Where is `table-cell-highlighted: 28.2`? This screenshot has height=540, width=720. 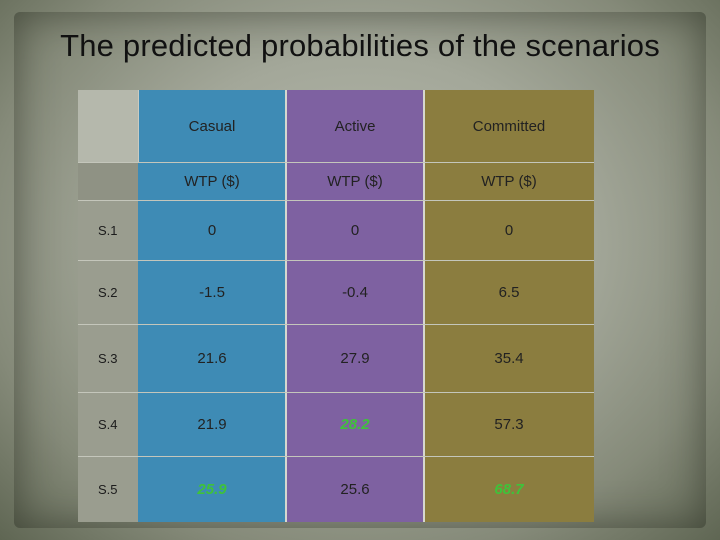
table-cell-highlighted: 28.2 is located at coordinates (355, 424).